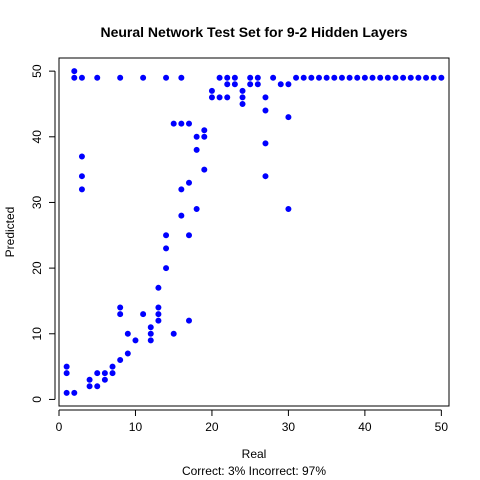  Describe the element at coordinates (254, 454) in the screenshot. I see `x-axis-label: Real` at that location.